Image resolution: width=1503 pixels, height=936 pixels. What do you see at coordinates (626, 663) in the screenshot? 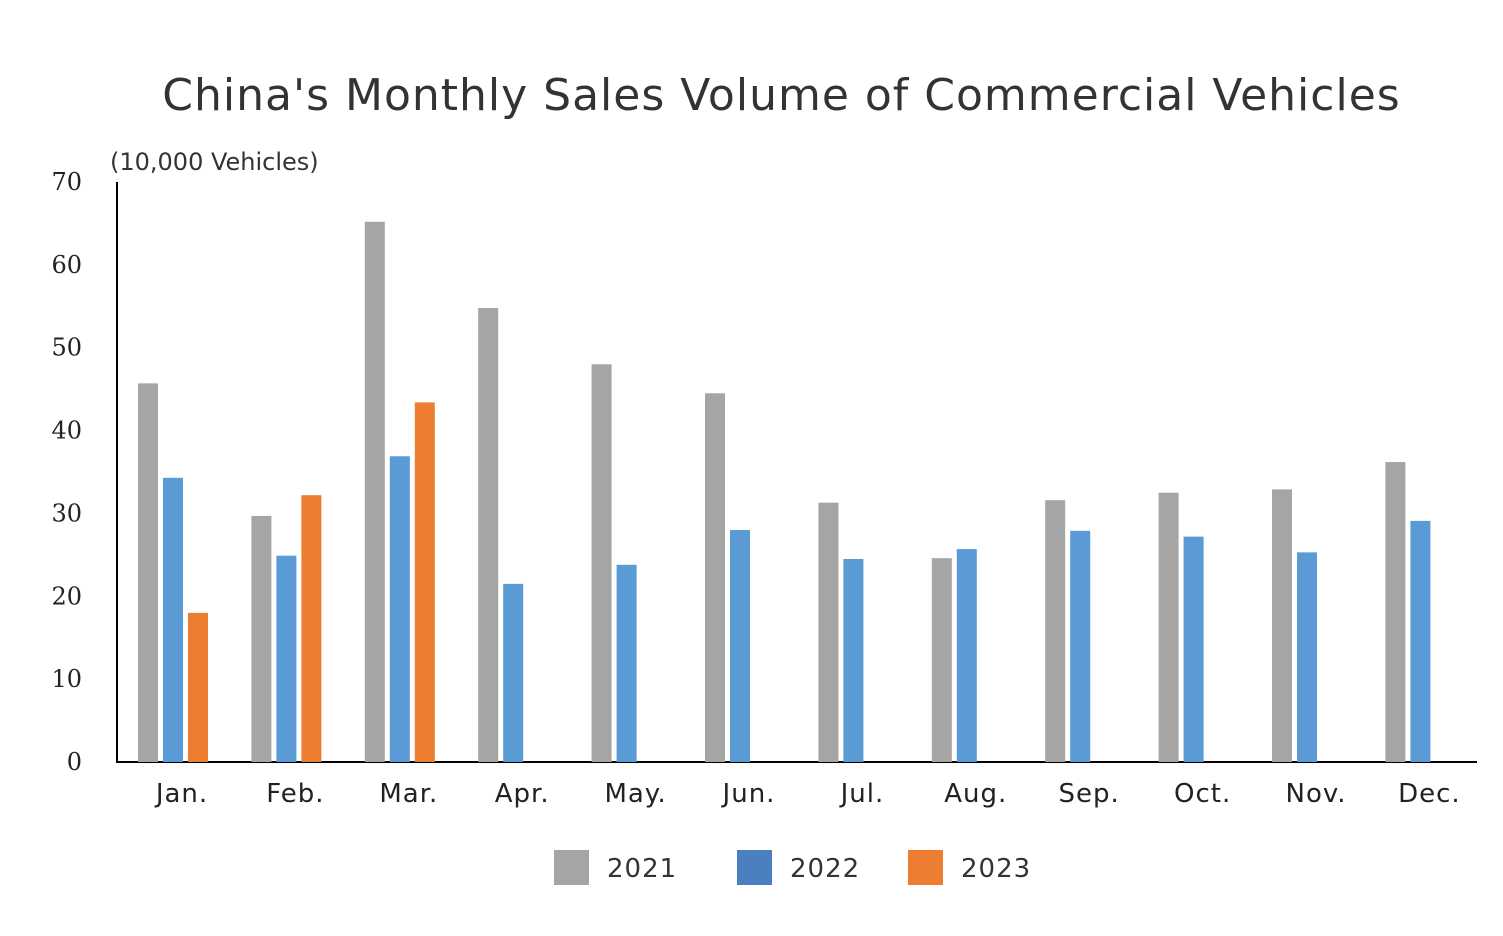
I see `bar-2022-may` at bounding box center [626, 663].